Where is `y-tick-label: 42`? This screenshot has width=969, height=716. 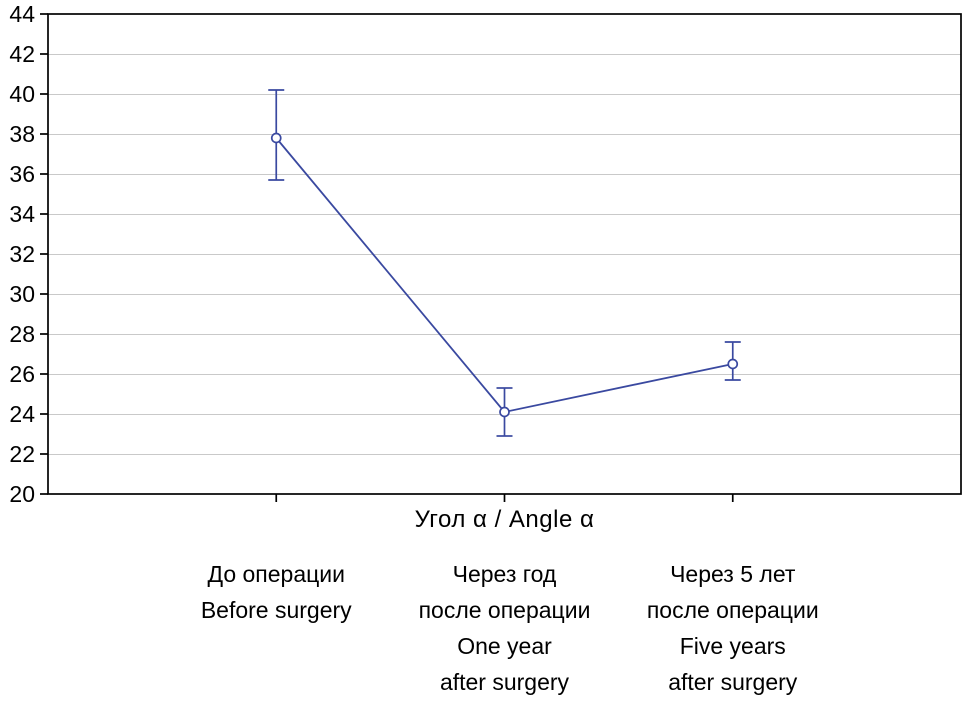 y-tick-label: 42 is located at coordinates (22, 54).